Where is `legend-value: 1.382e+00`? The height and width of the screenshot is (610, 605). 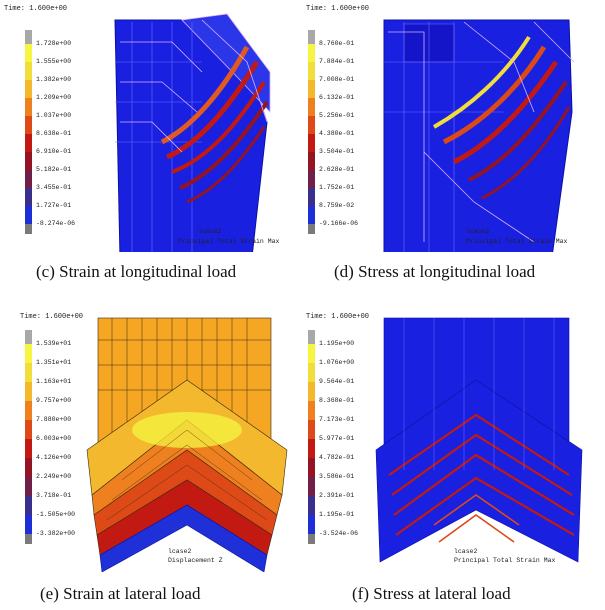
legend-value: 1.382e+00 is located at coordinates (54, 79).